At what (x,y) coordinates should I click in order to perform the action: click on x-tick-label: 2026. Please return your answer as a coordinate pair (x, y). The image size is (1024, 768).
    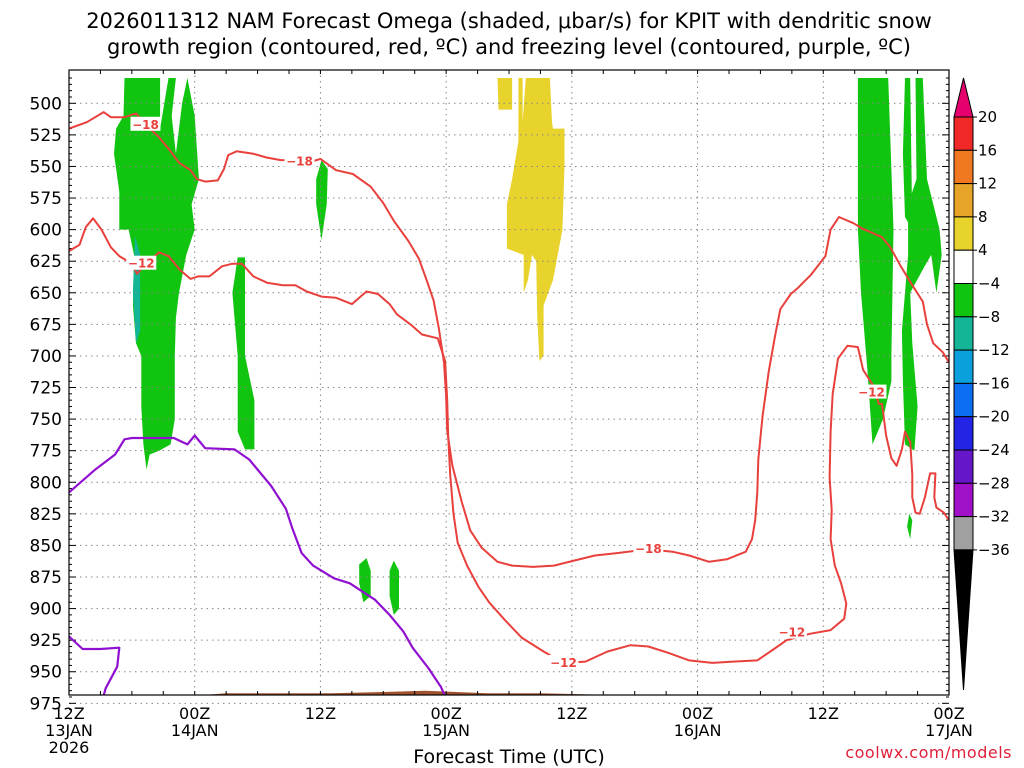
    Looking at the image, I should click on (69, 747).